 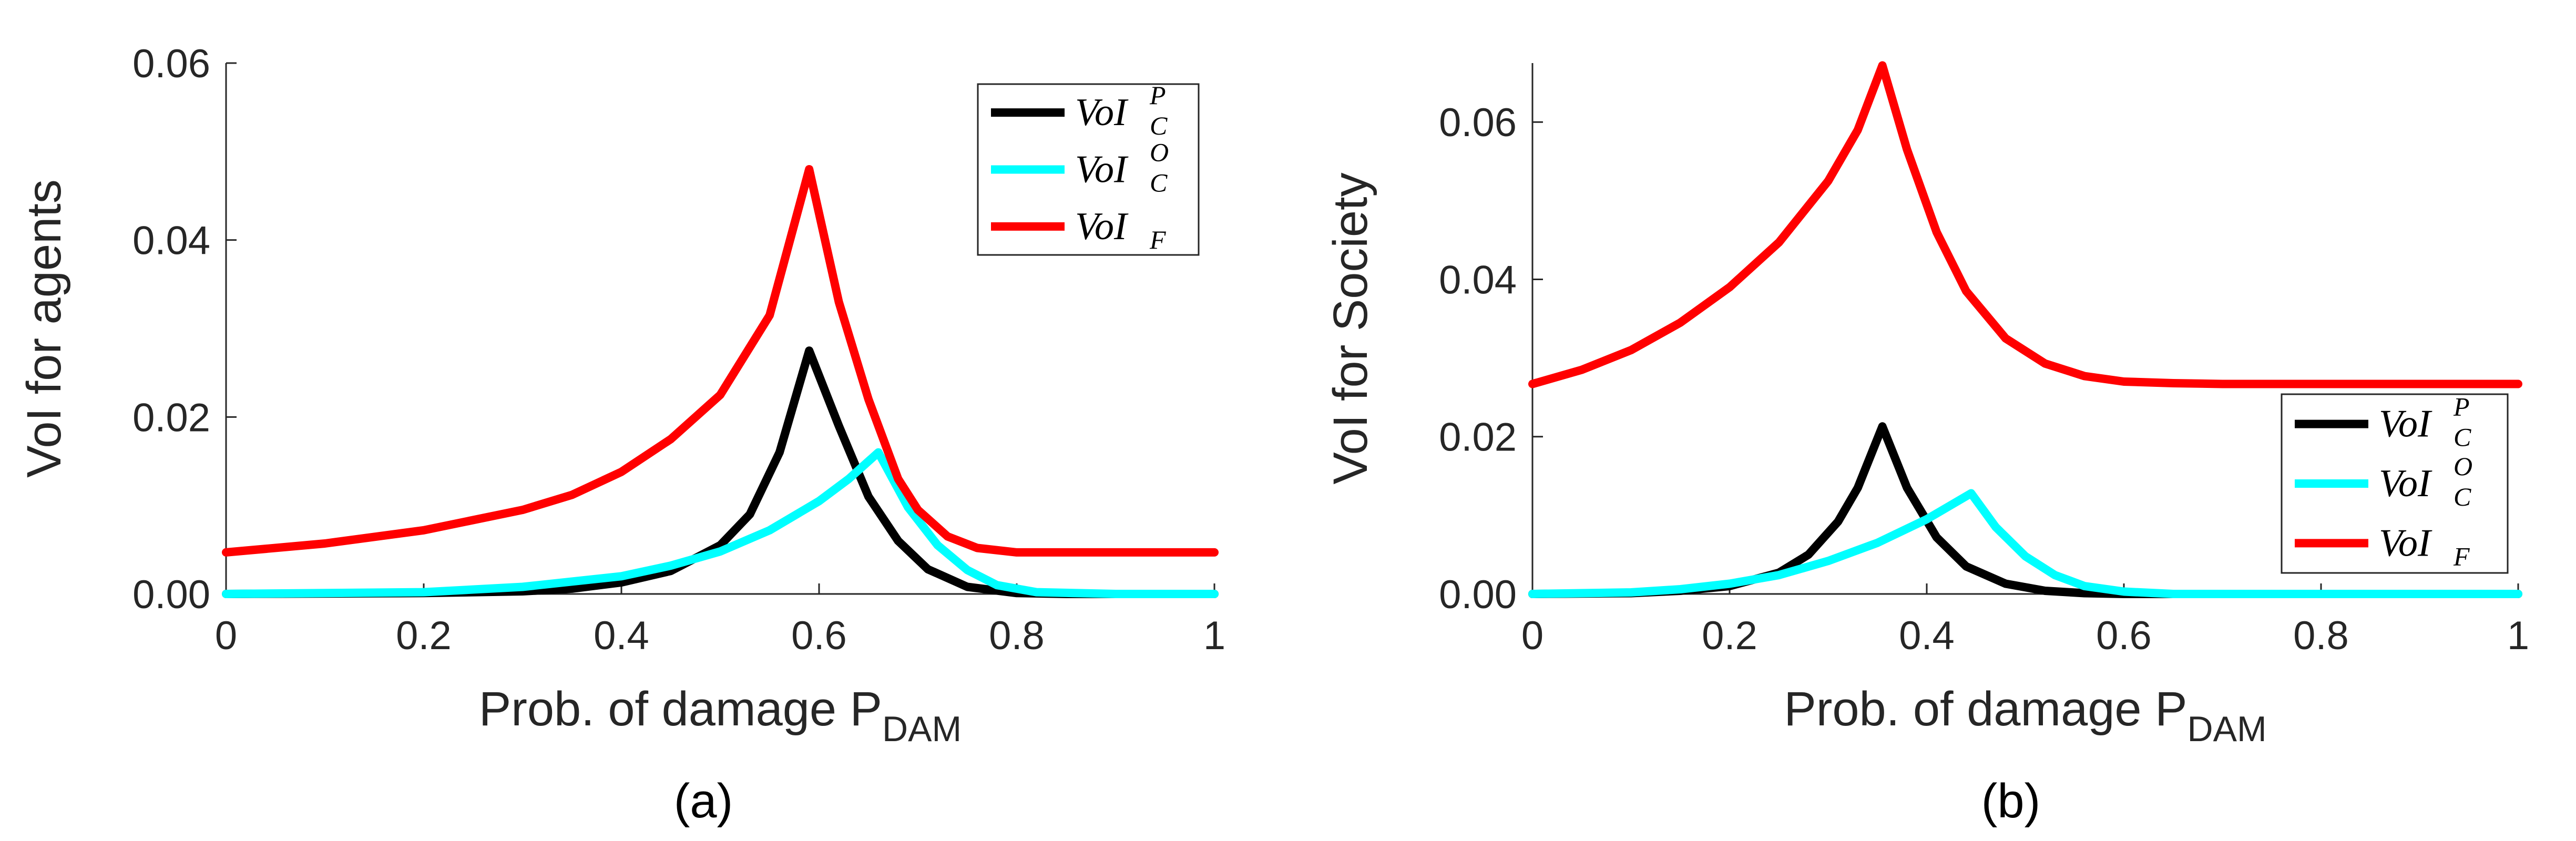 What do you see at coordinates (1350, 328) in the screenshot?
I see `y-axis-label: VoI for Society` at bounding box center [1350, 328].